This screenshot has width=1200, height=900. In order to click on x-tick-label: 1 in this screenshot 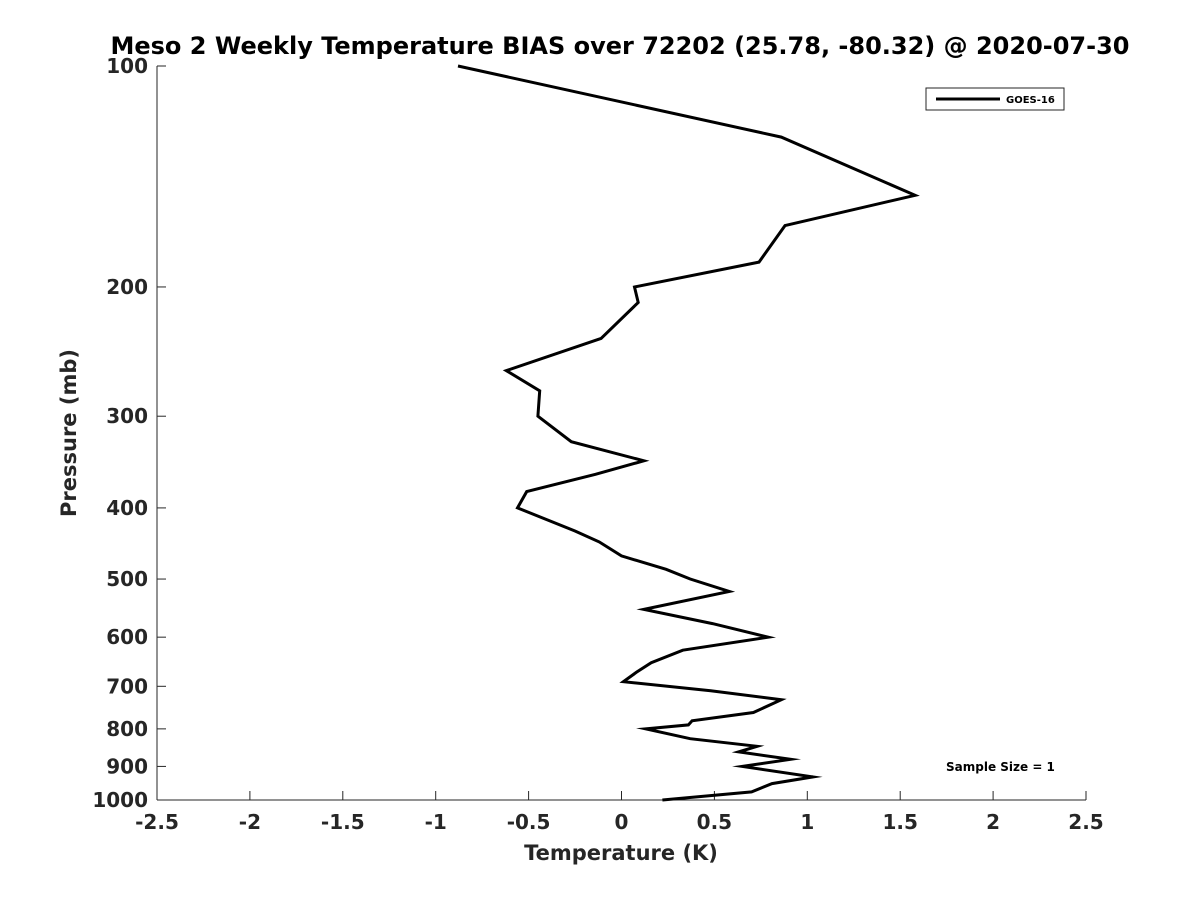, I will do `click(807, 822)`.